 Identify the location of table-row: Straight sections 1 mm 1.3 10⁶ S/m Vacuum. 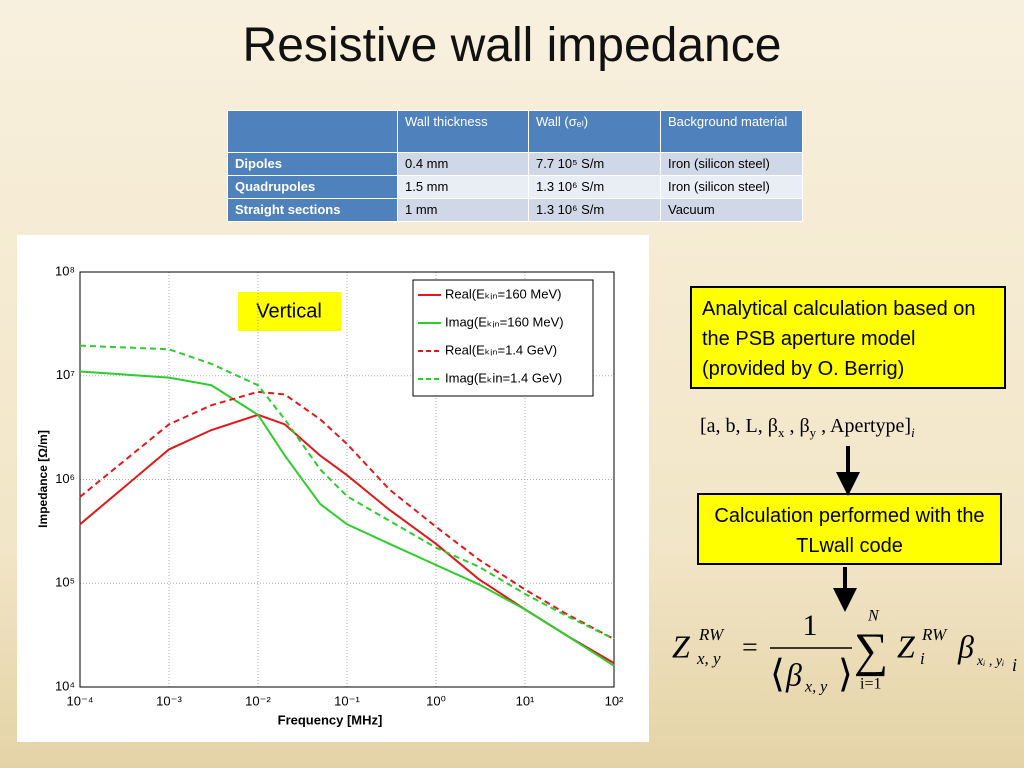
(515, 210).